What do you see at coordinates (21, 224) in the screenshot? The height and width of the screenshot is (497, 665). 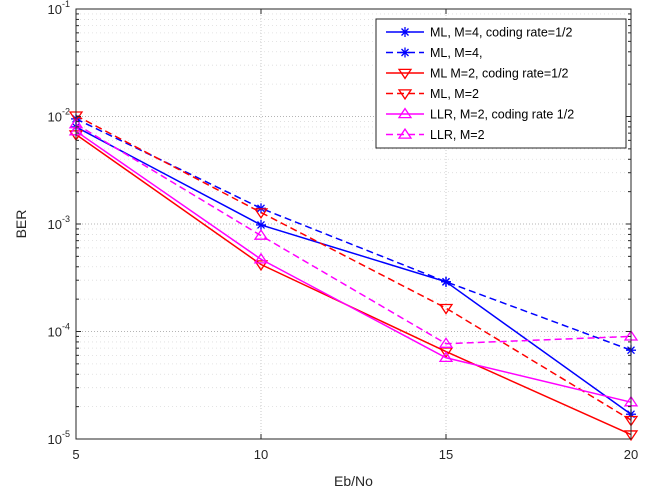 I see `y-axis-label: BER` at bounding box center [21, 224].